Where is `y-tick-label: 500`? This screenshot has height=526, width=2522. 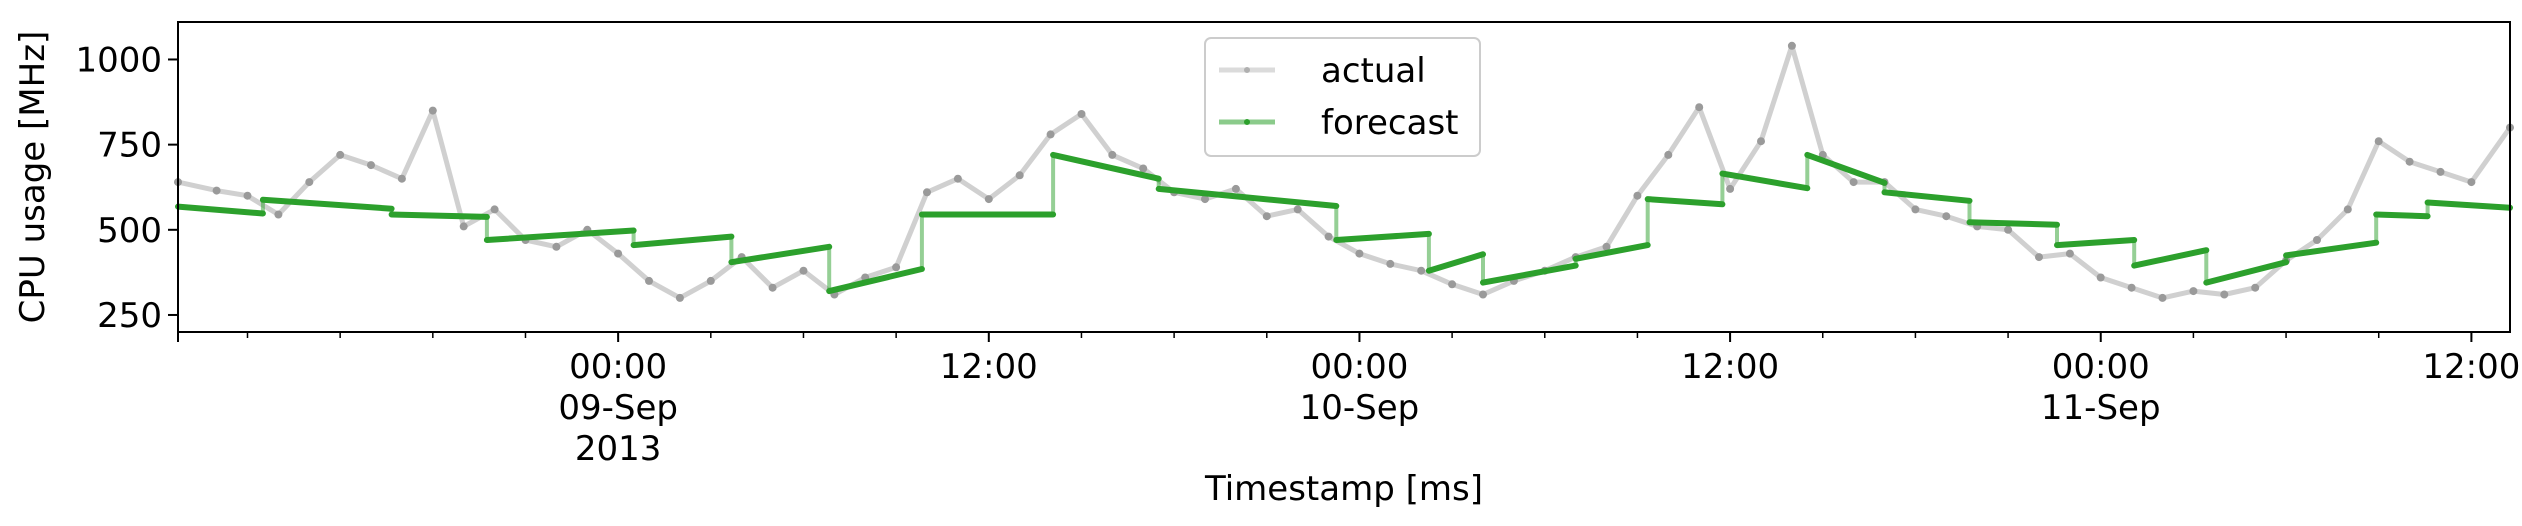
y-tick-label: 500 is located at coordinates (129, 231).